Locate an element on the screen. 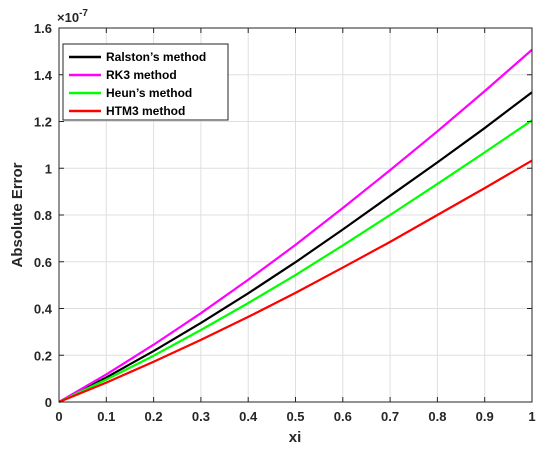  y-tick-label: 0.2 is located at coordinates (43, 355).